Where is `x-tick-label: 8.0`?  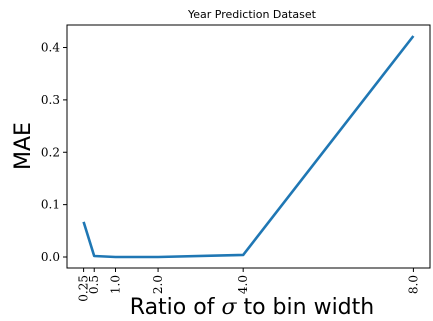 x-tick-label: 8.0 is located at coordinates (413, 284).